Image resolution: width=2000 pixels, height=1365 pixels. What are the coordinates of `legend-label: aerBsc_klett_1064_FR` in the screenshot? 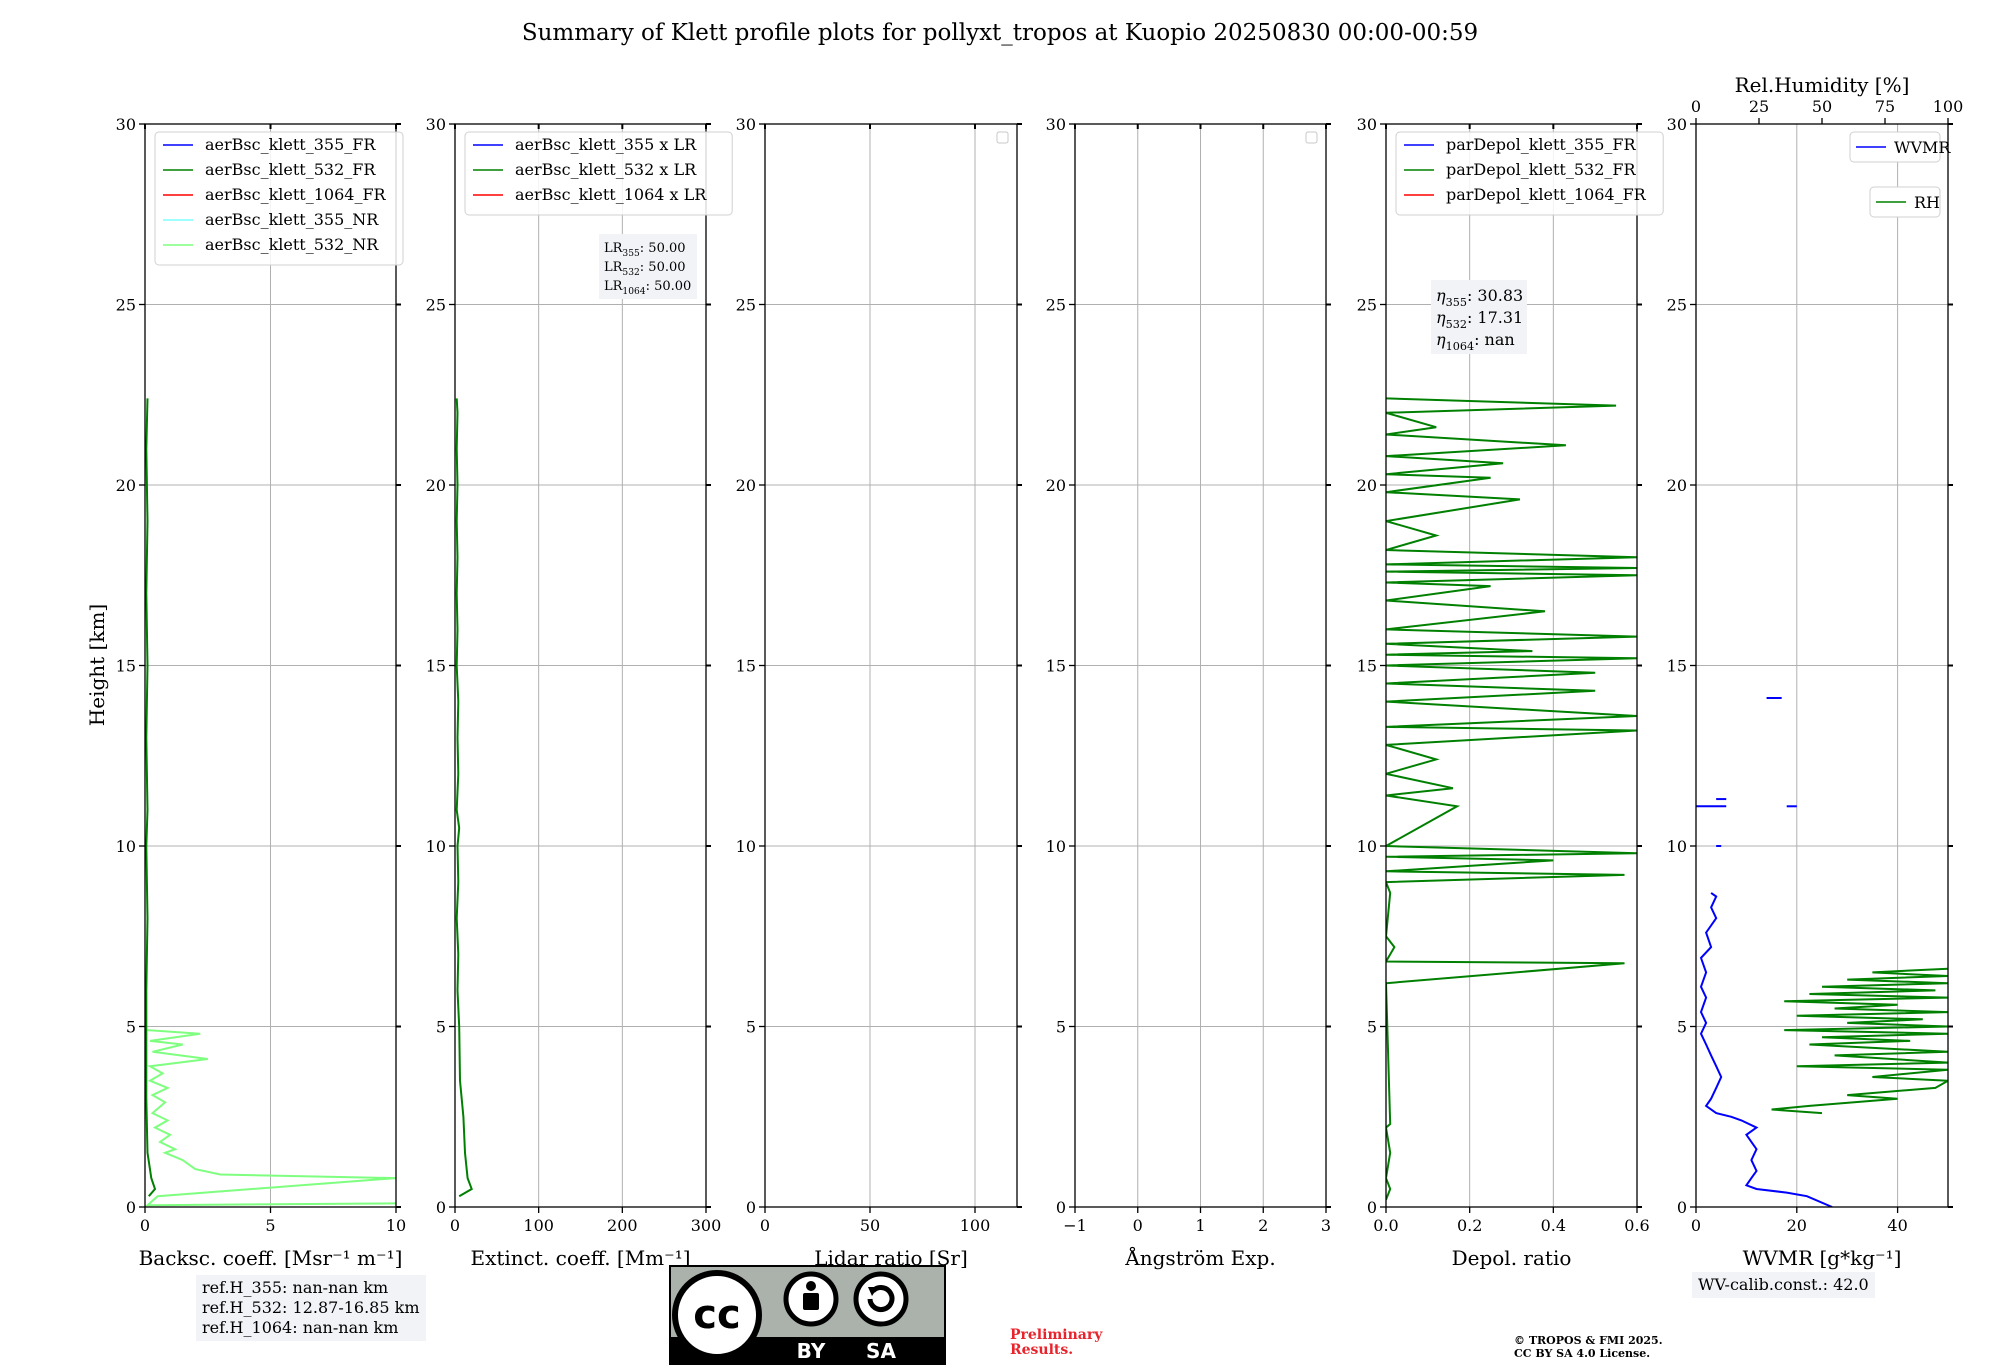 It's located at (296, 194).